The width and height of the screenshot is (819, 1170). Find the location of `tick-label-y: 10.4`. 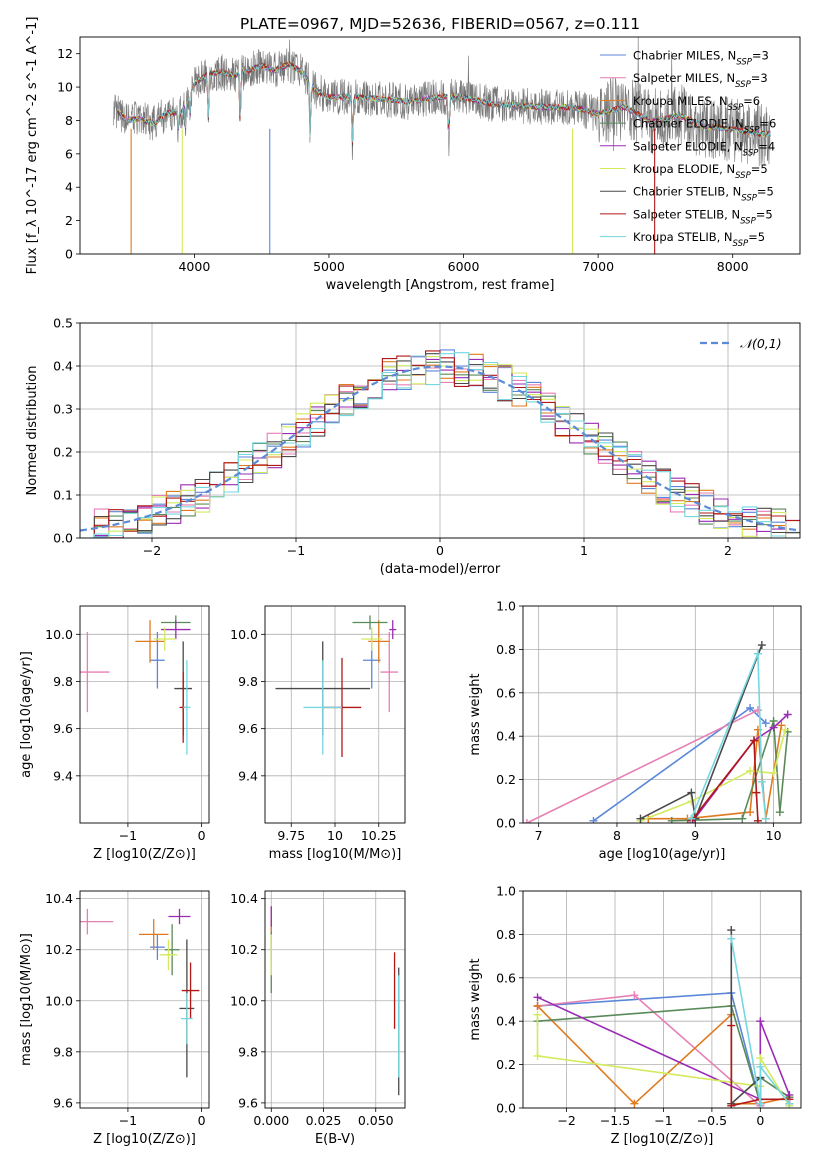

tick-label-y: 10.4 is located at coordinates (244, 898).